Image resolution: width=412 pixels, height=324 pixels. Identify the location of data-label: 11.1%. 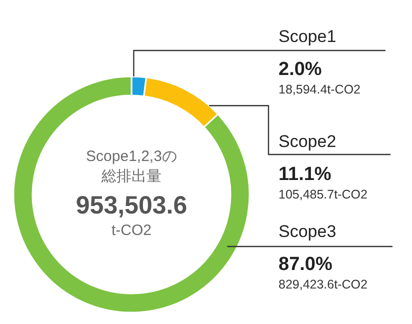
(305, 174).